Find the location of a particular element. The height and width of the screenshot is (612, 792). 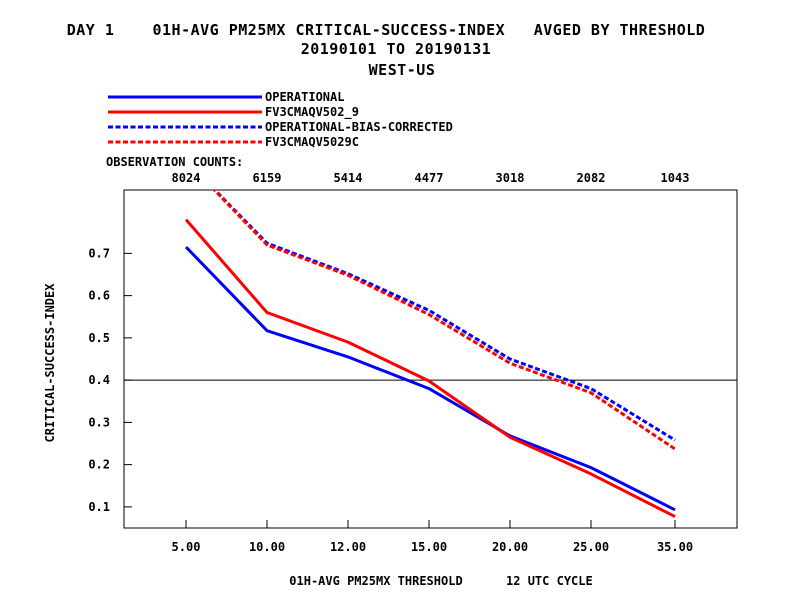

observation-count: 3018 is located at coordinates (510, 178).